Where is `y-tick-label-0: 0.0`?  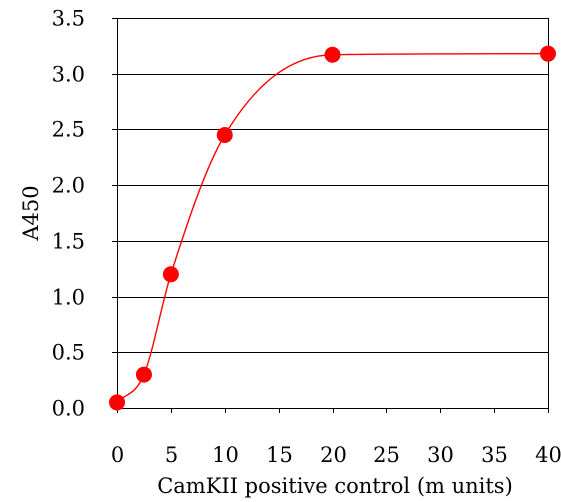 y-tick-label-0: 0.0 is located at coordinates (68, 409).